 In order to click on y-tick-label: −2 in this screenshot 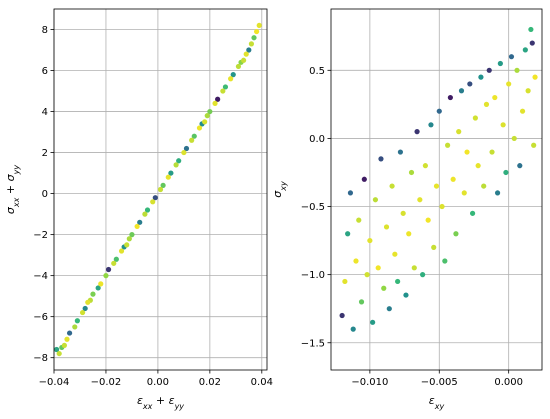, I will do `click(40, 235)`.